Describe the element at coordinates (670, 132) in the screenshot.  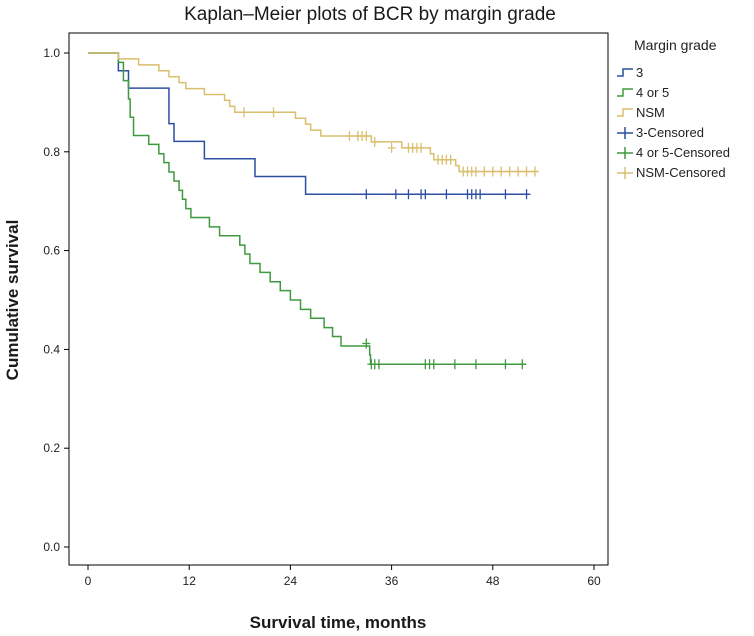
I see `legend-label: 3-Censored` at that location.